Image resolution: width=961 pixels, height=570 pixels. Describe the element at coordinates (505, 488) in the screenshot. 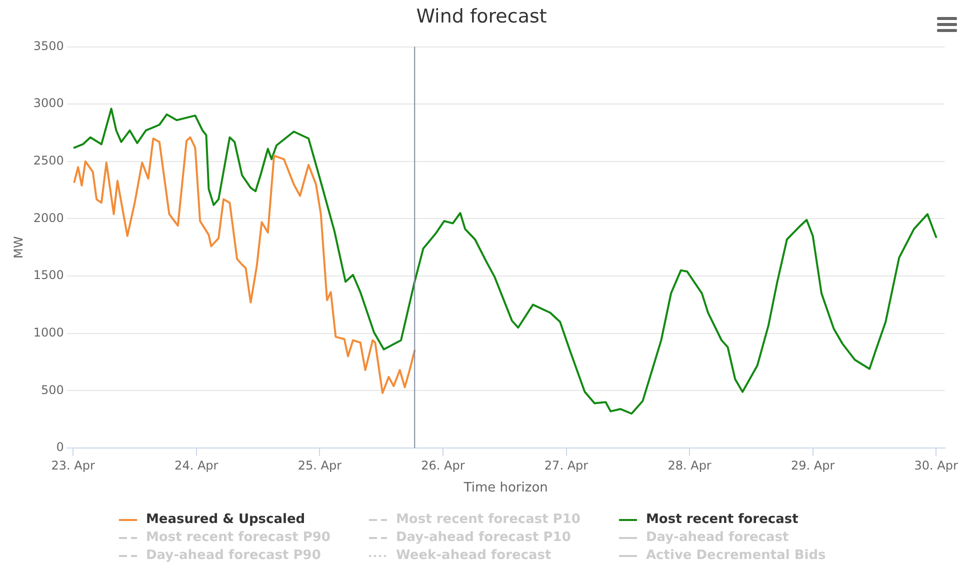

I see `x-axis-title: Time horizon` at that location.